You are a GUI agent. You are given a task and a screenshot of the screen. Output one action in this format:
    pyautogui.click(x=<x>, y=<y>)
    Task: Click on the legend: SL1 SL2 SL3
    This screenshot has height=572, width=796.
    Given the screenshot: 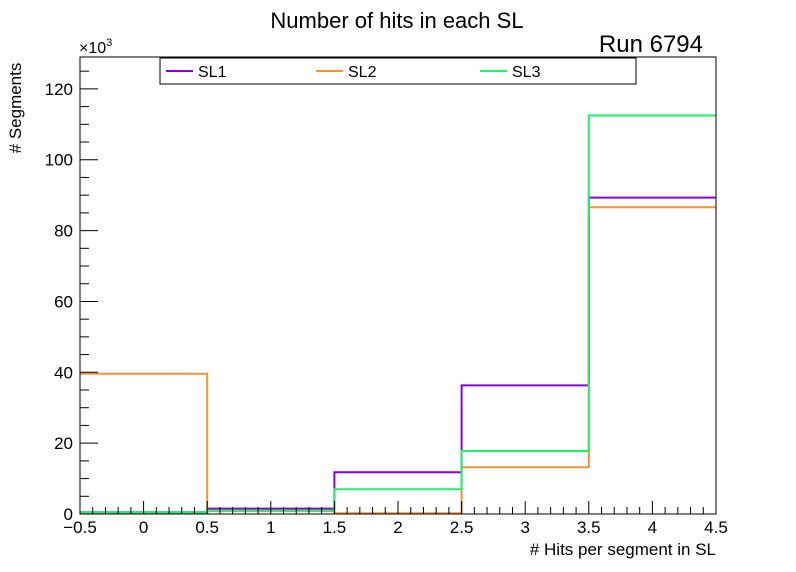 What is the action you would take?
    pyautogui.click(x=398, y=71)
    